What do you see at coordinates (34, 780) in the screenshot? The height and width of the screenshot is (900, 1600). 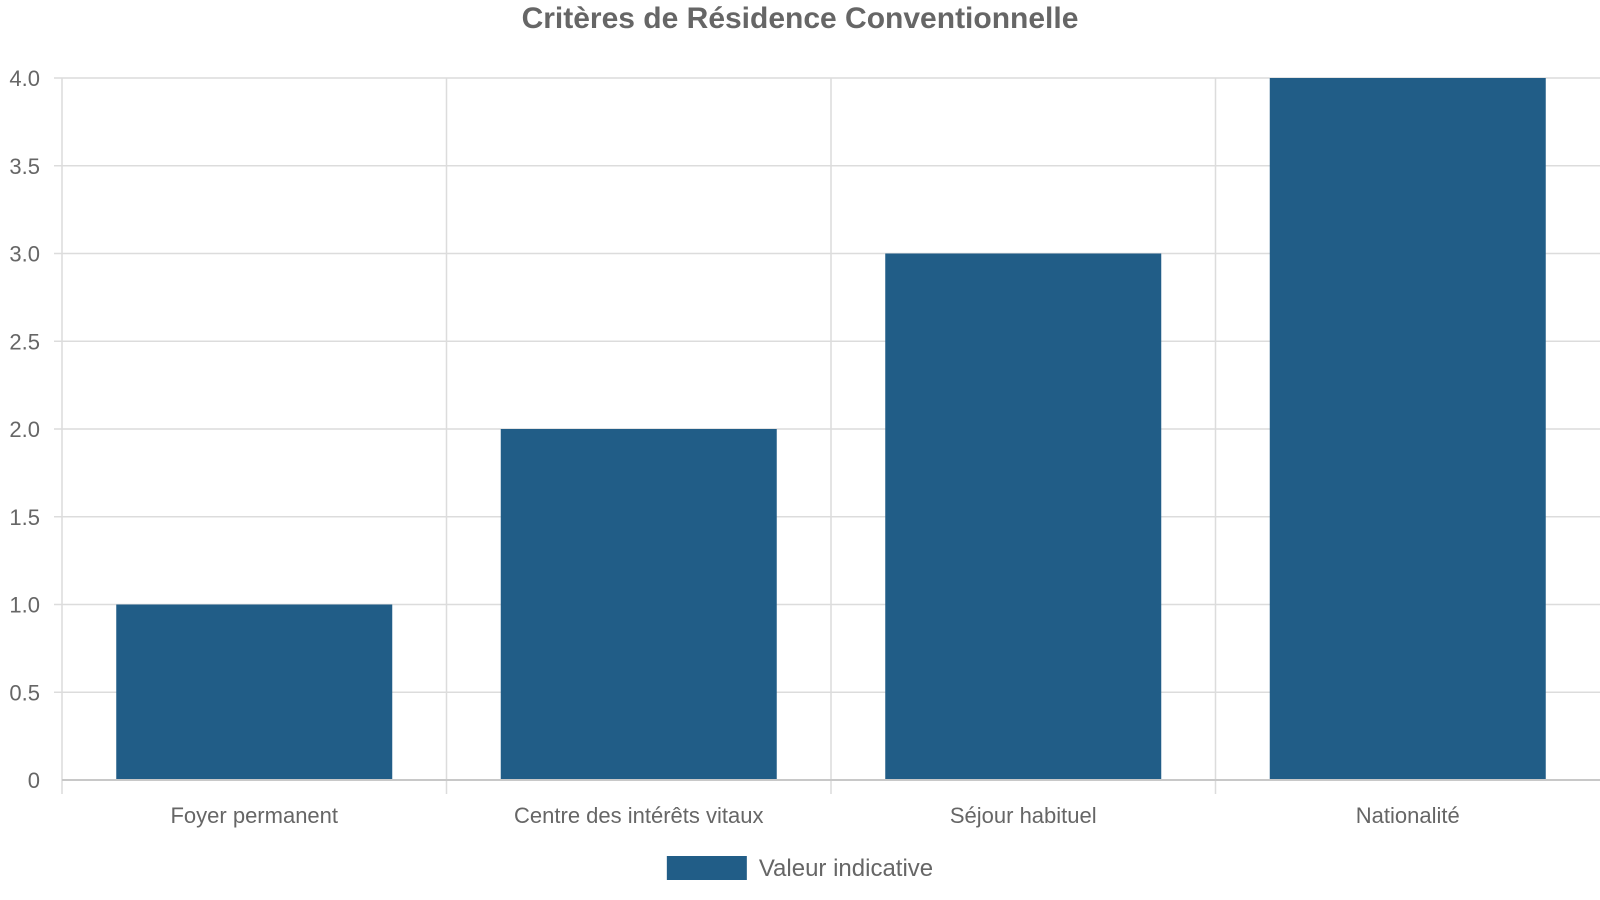 I see `y-tick-label: 0` at bounding box center [34, 780].